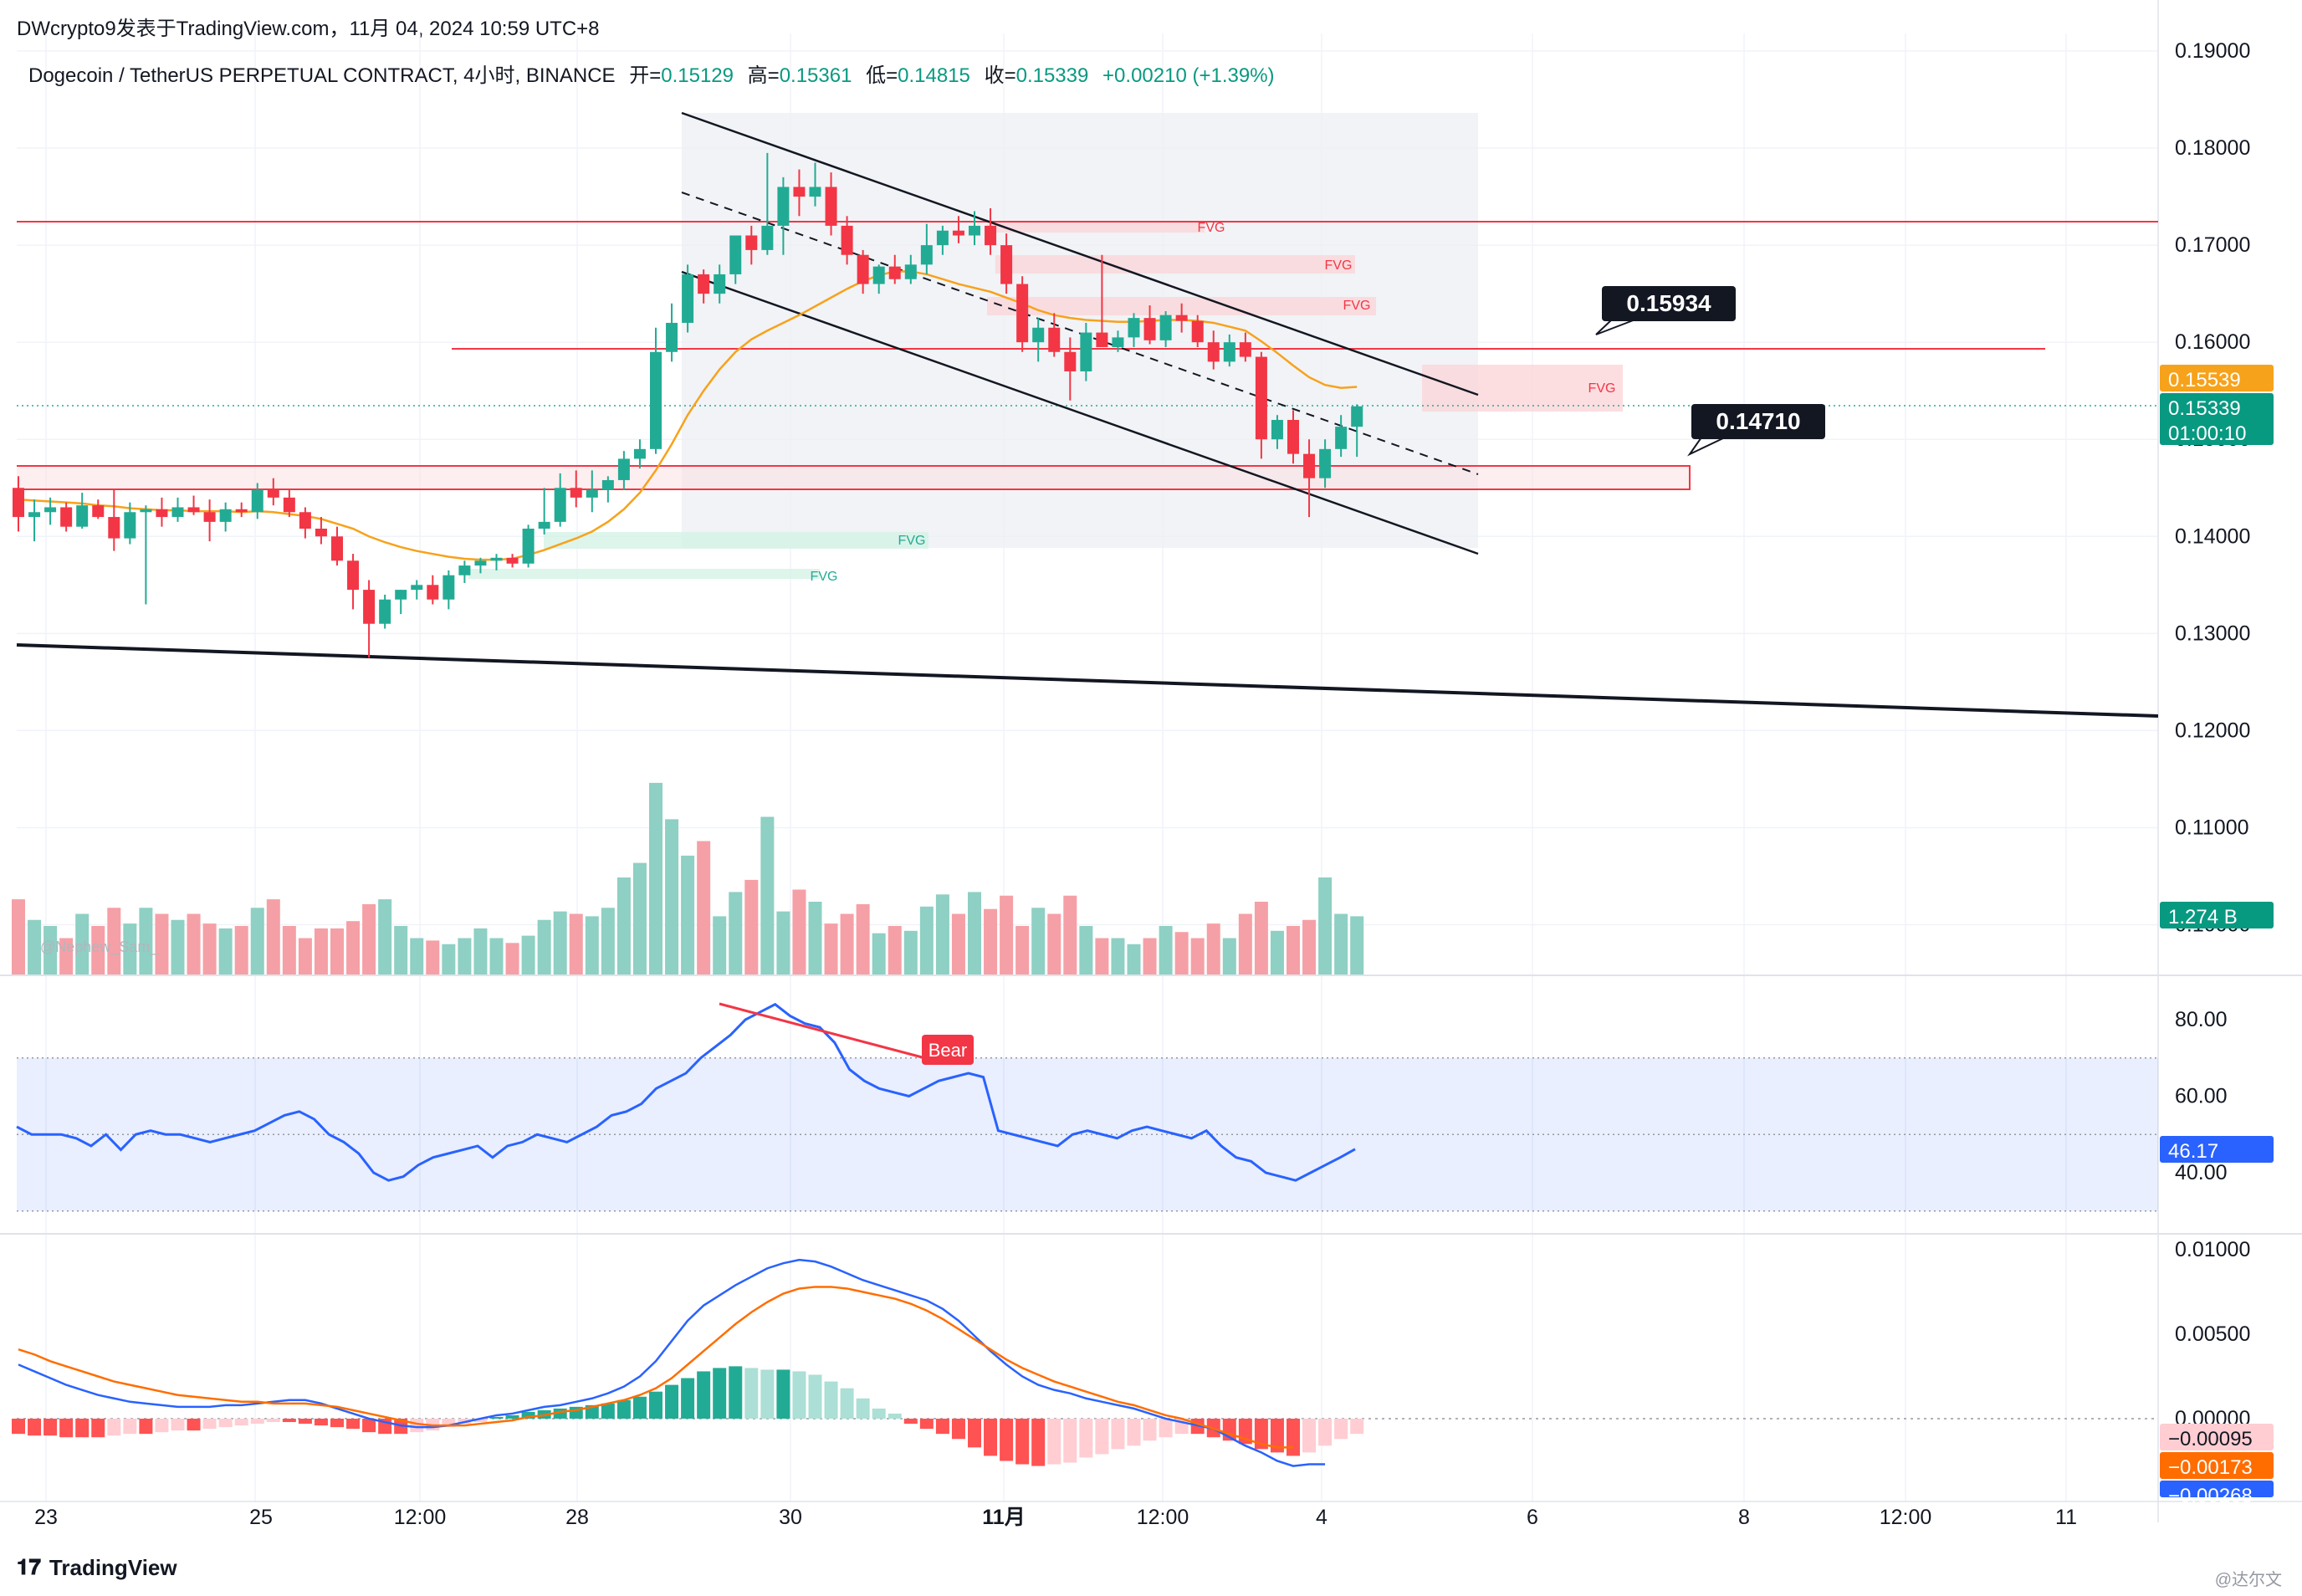 This screenshot has height=1596, width=2302. I want to click on fvg-label-4: FVG, so click(912, 541).